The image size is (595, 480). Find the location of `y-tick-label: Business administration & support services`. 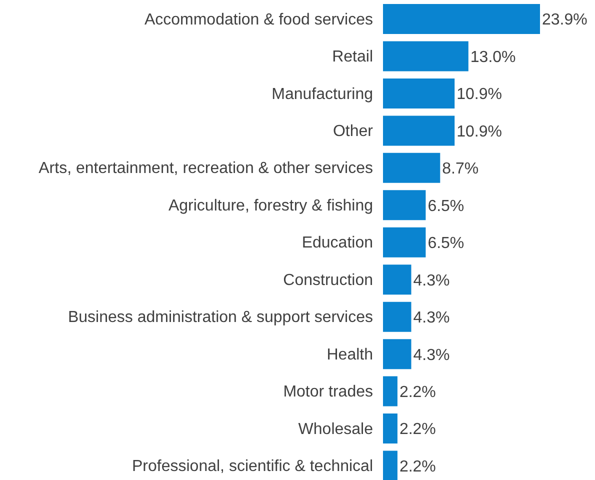

y-tick-label: Business administration & support services is located at coordinates (220, 317).